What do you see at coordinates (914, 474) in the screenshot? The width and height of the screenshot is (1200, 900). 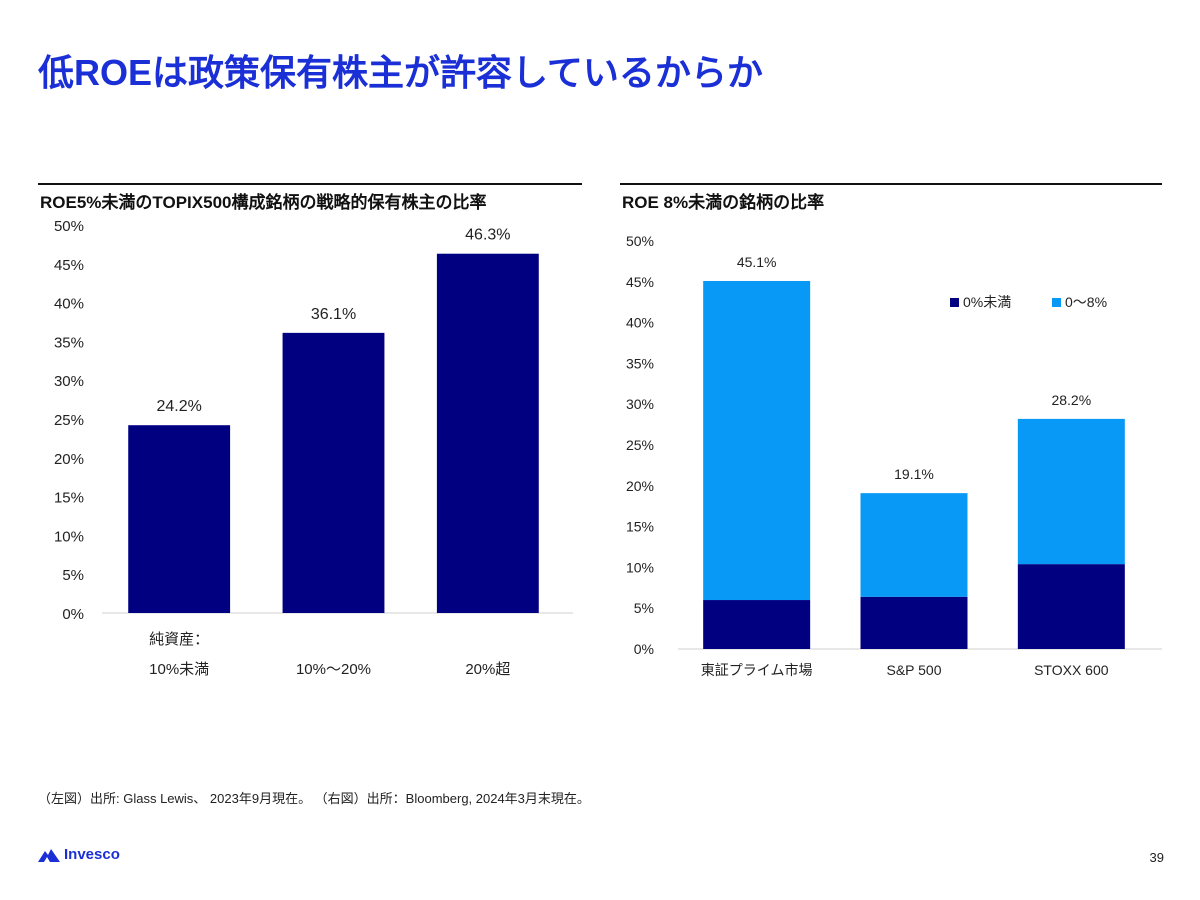 I see `total-label: 19.1%` at bounding box center [914, 474].